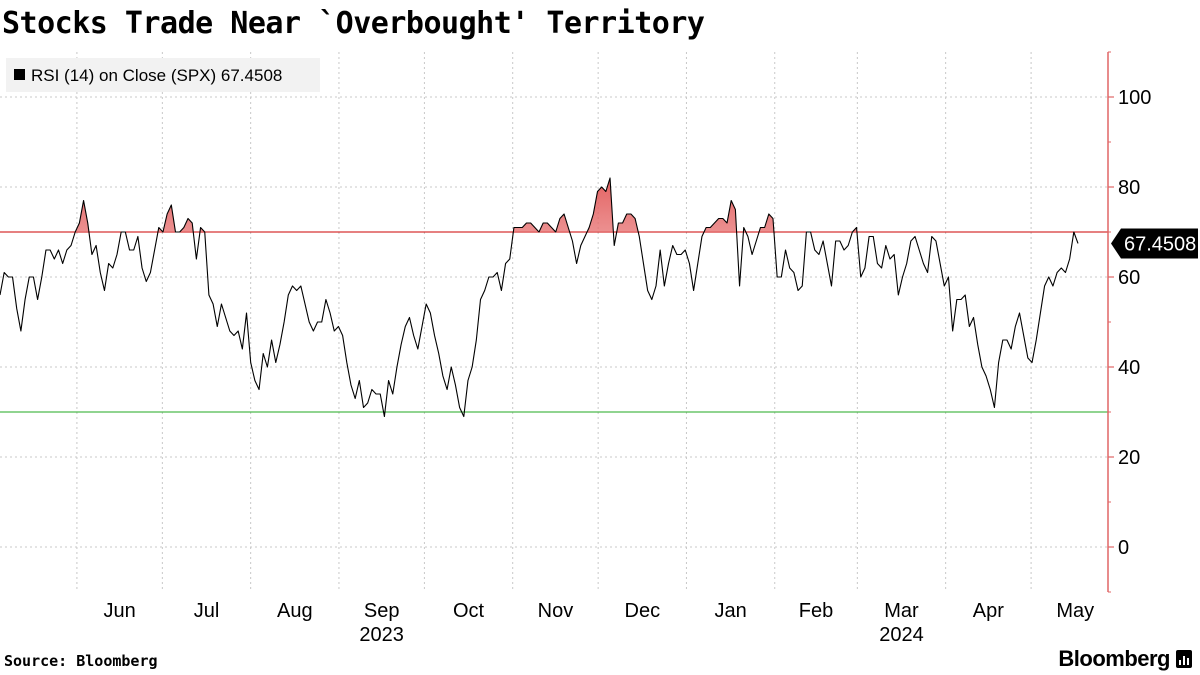  I want to click on legend-box, so click(163, 75).